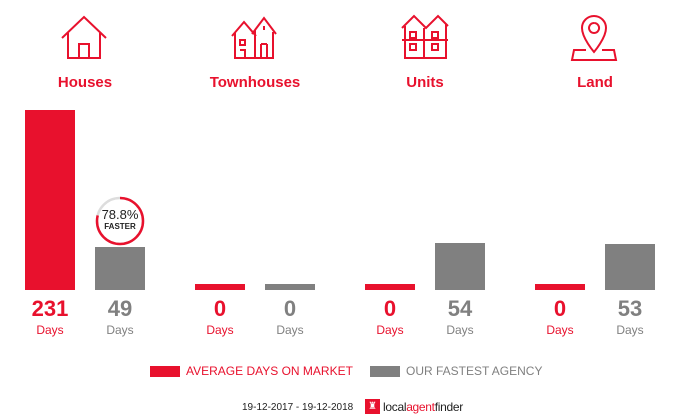  Describe the element at coordinates (560, 287) in the screenshot. I see `bar-land-average` at that location.